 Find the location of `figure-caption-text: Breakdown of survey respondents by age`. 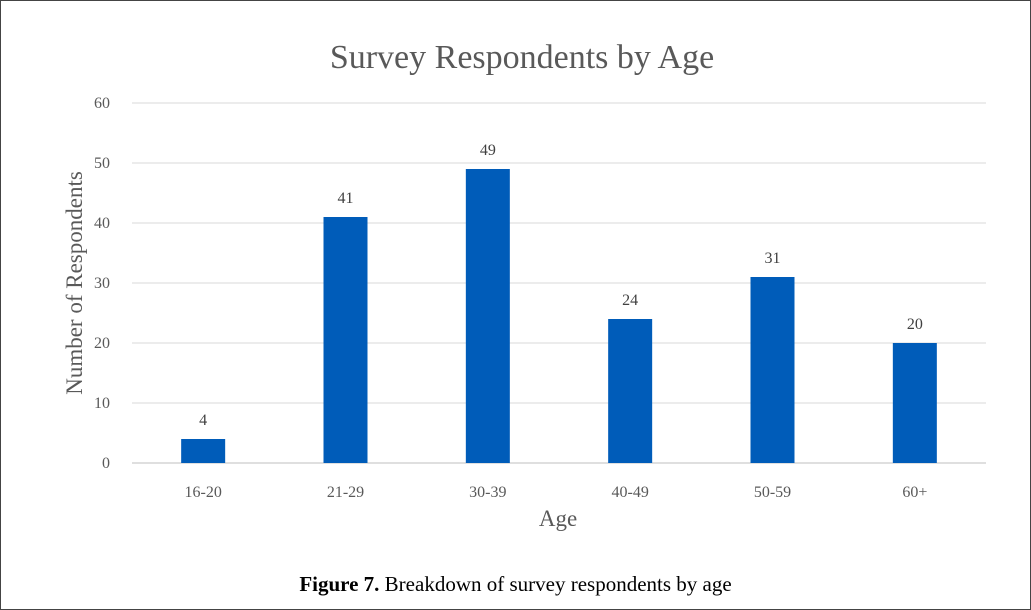

figure-caption-text: Breakdown of survey respondents by age is located at coordinates (555, 584).